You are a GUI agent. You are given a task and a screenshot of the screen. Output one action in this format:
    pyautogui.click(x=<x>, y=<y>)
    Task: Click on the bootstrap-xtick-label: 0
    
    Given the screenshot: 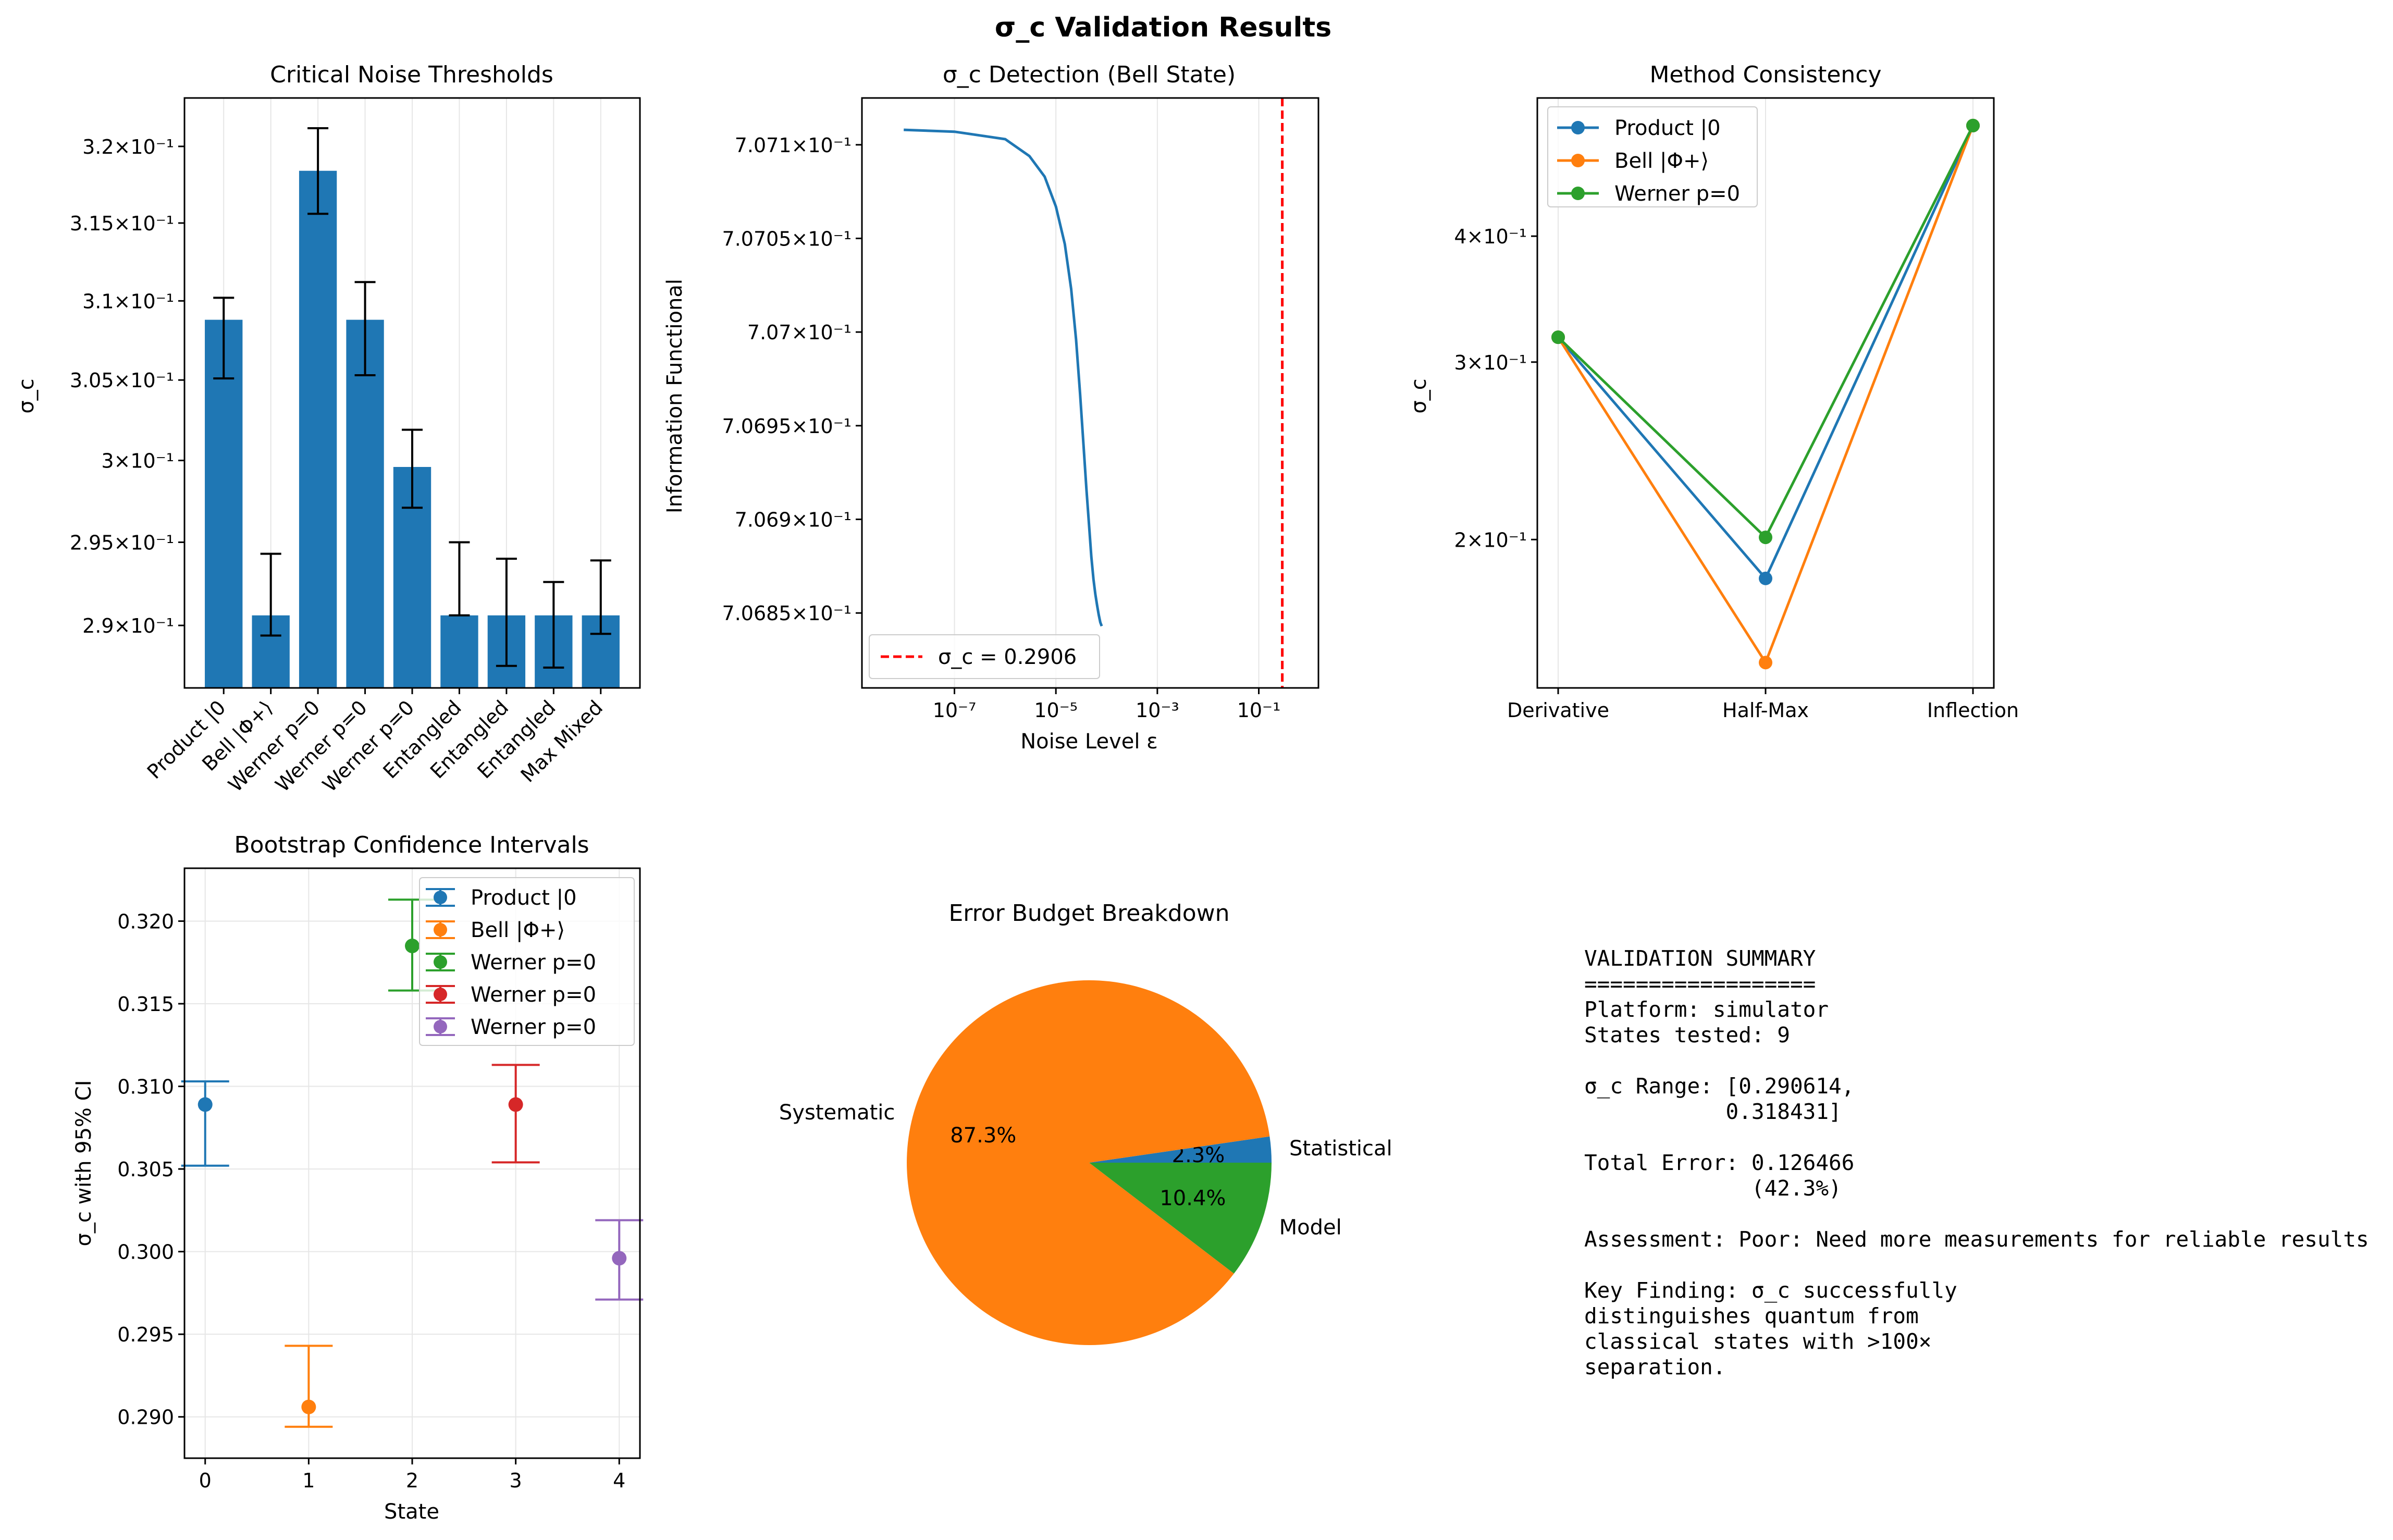 What is the action you would take?
    pyautogui.click(x=205, y=1481)
    